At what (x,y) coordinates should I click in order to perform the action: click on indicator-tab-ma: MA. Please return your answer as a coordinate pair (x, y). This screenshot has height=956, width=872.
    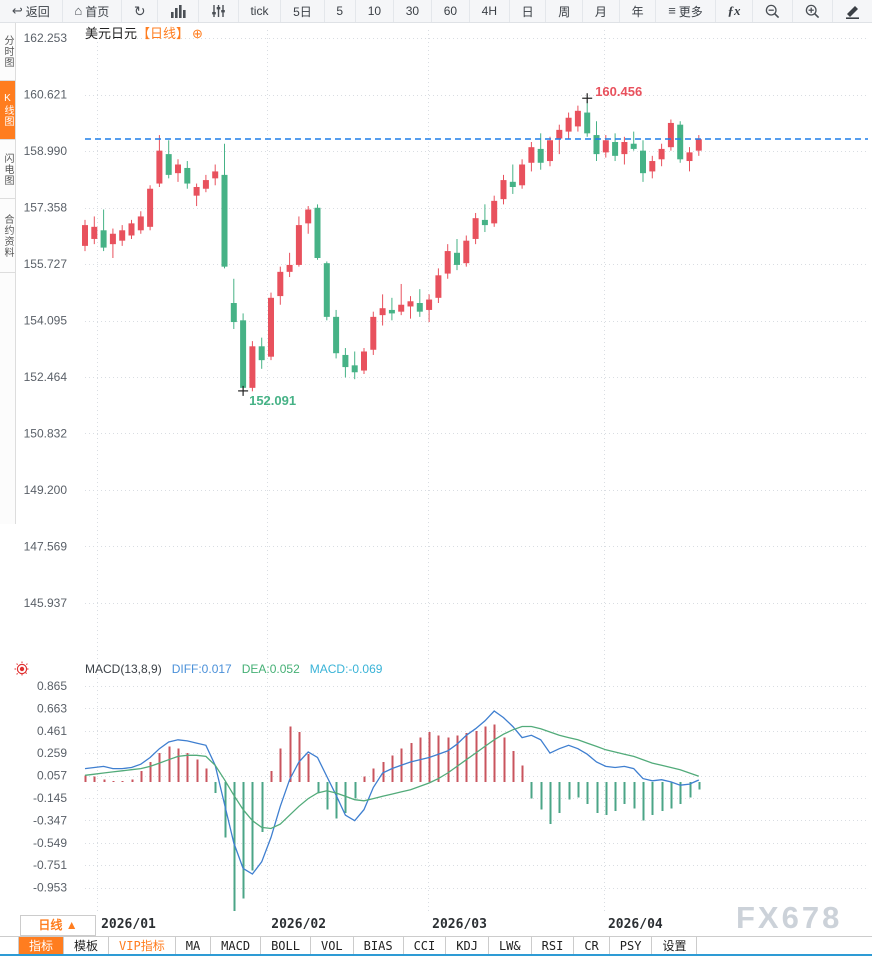
    Looking at the image, I should click on (194, 945).